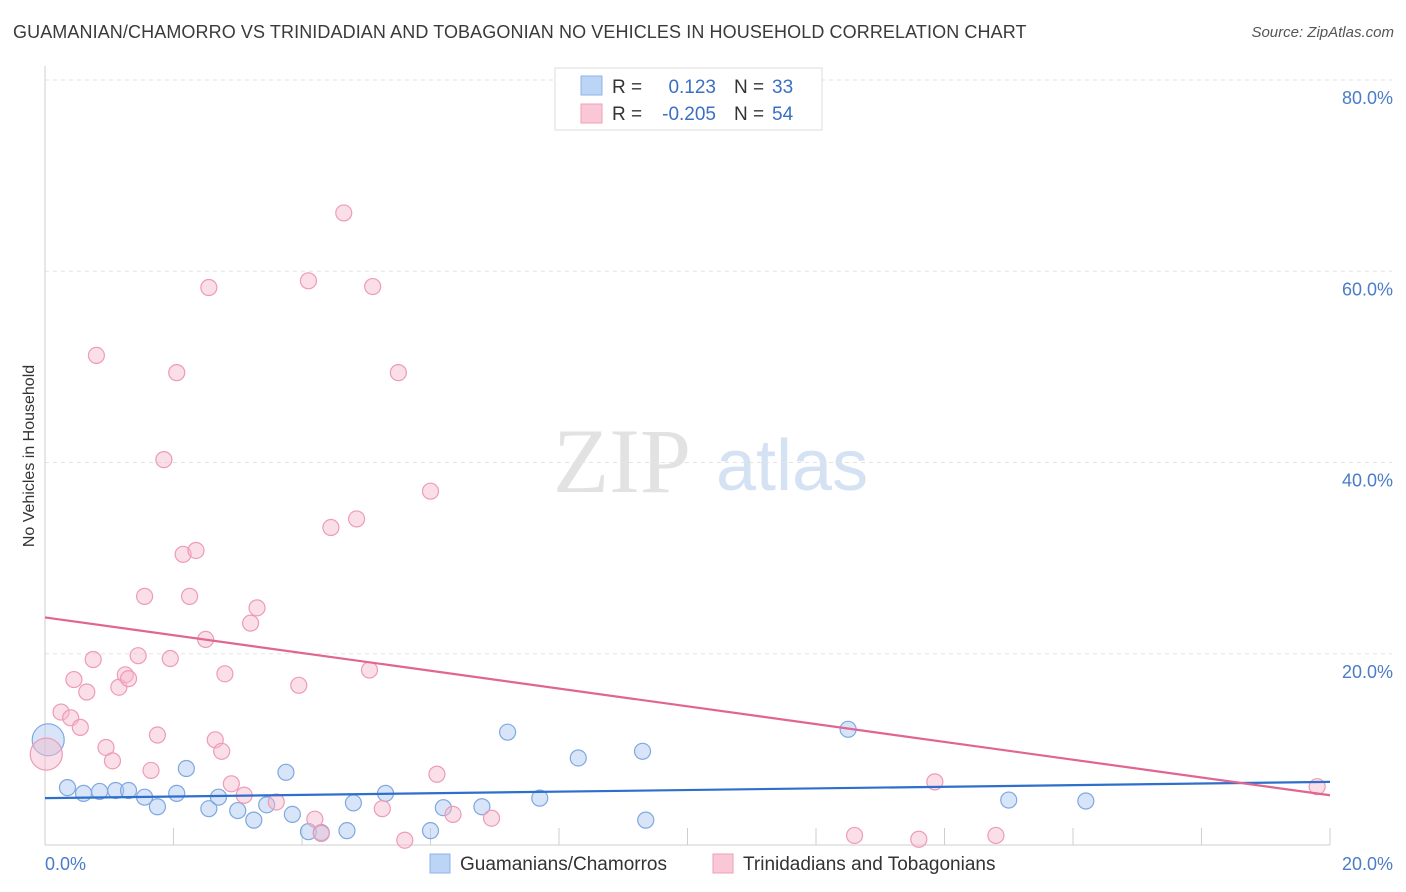 The image size is (1406, 892). I want to click on legend-swatch-guamanians, so click(591, 85).